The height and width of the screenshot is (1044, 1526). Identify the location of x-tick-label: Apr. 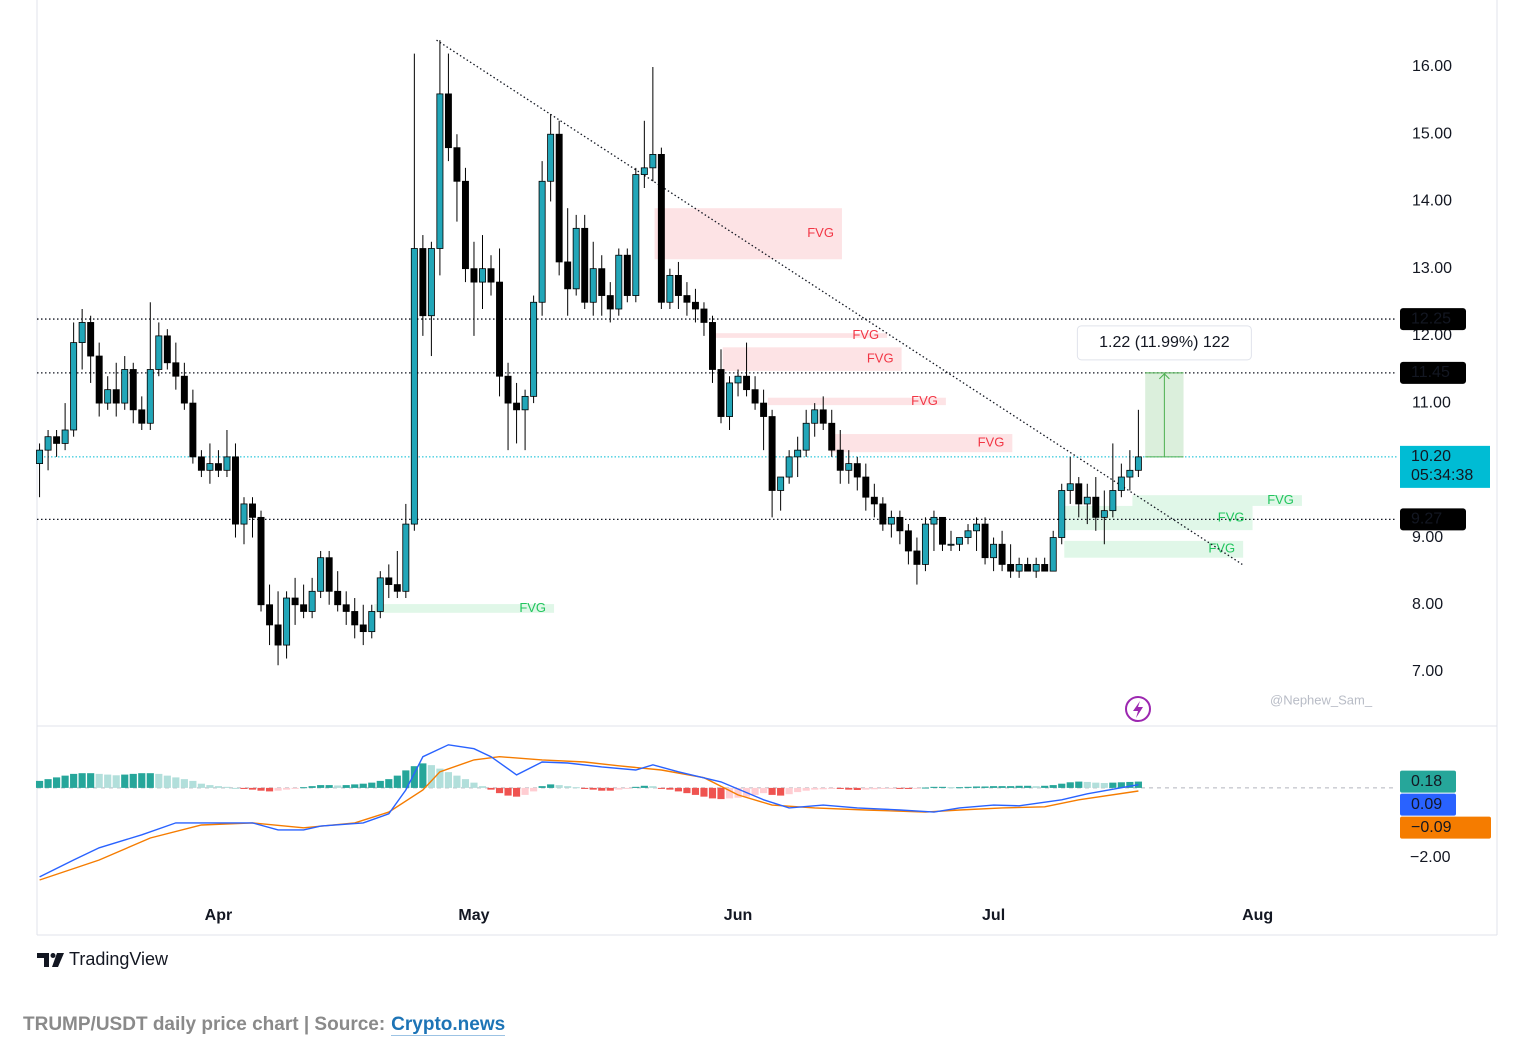
(219, 915).